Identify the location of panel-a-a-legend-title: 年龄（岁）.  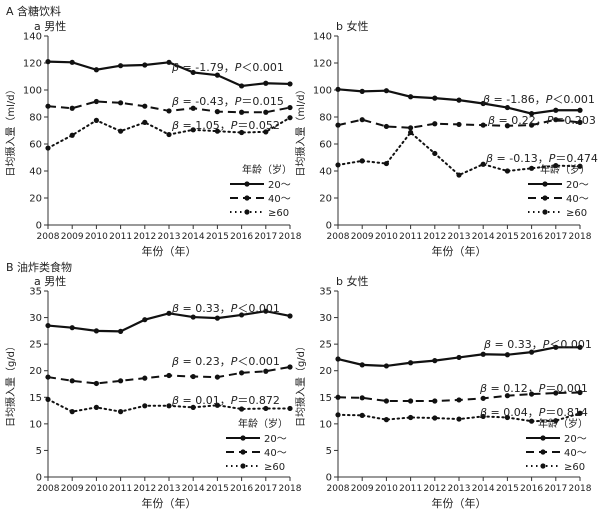
(267, 169).